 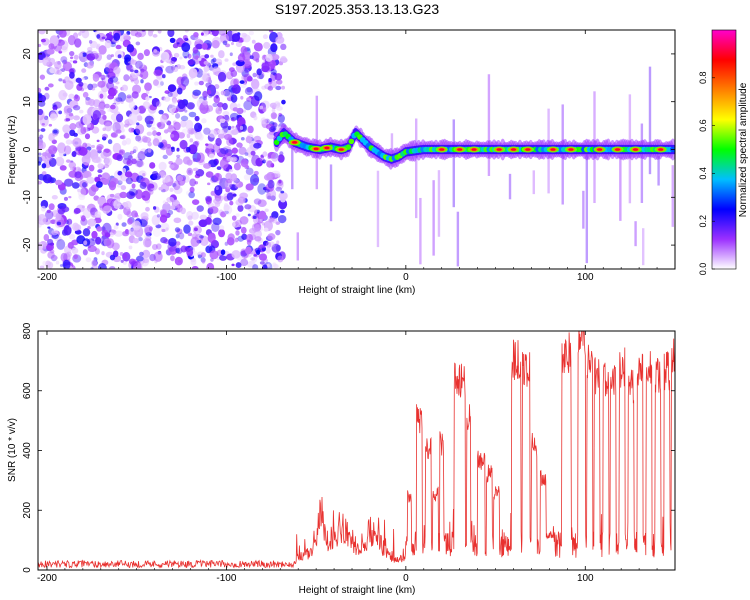 I want to click on spectrogram-signal-peak, so click(x=276, y=142).